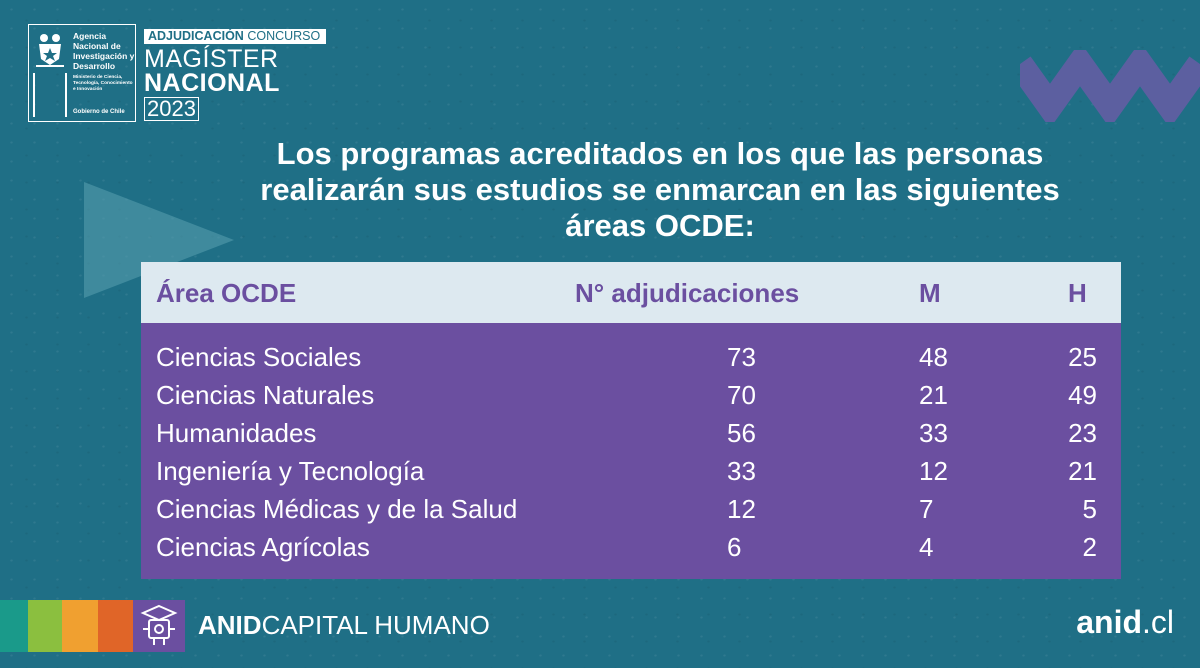 The height and width of the screenshot is (668, 1200). What do you see at coordinates (930, 293) in the screenshot?
I see `header-m: M` at bounding box center [930, 293].